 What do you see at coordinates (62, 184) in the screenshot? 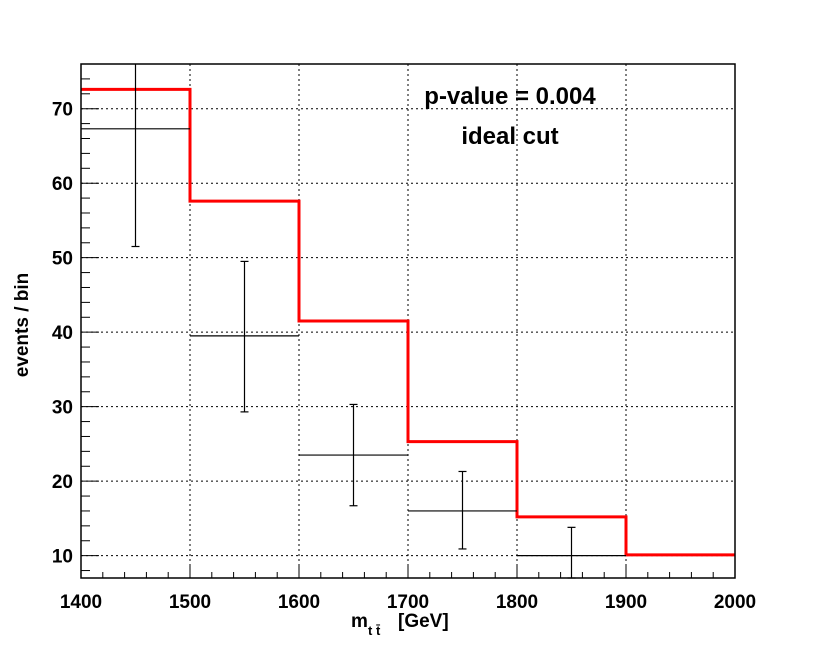
I see `y-tick-label: 60` at bounding box center [62, 184].